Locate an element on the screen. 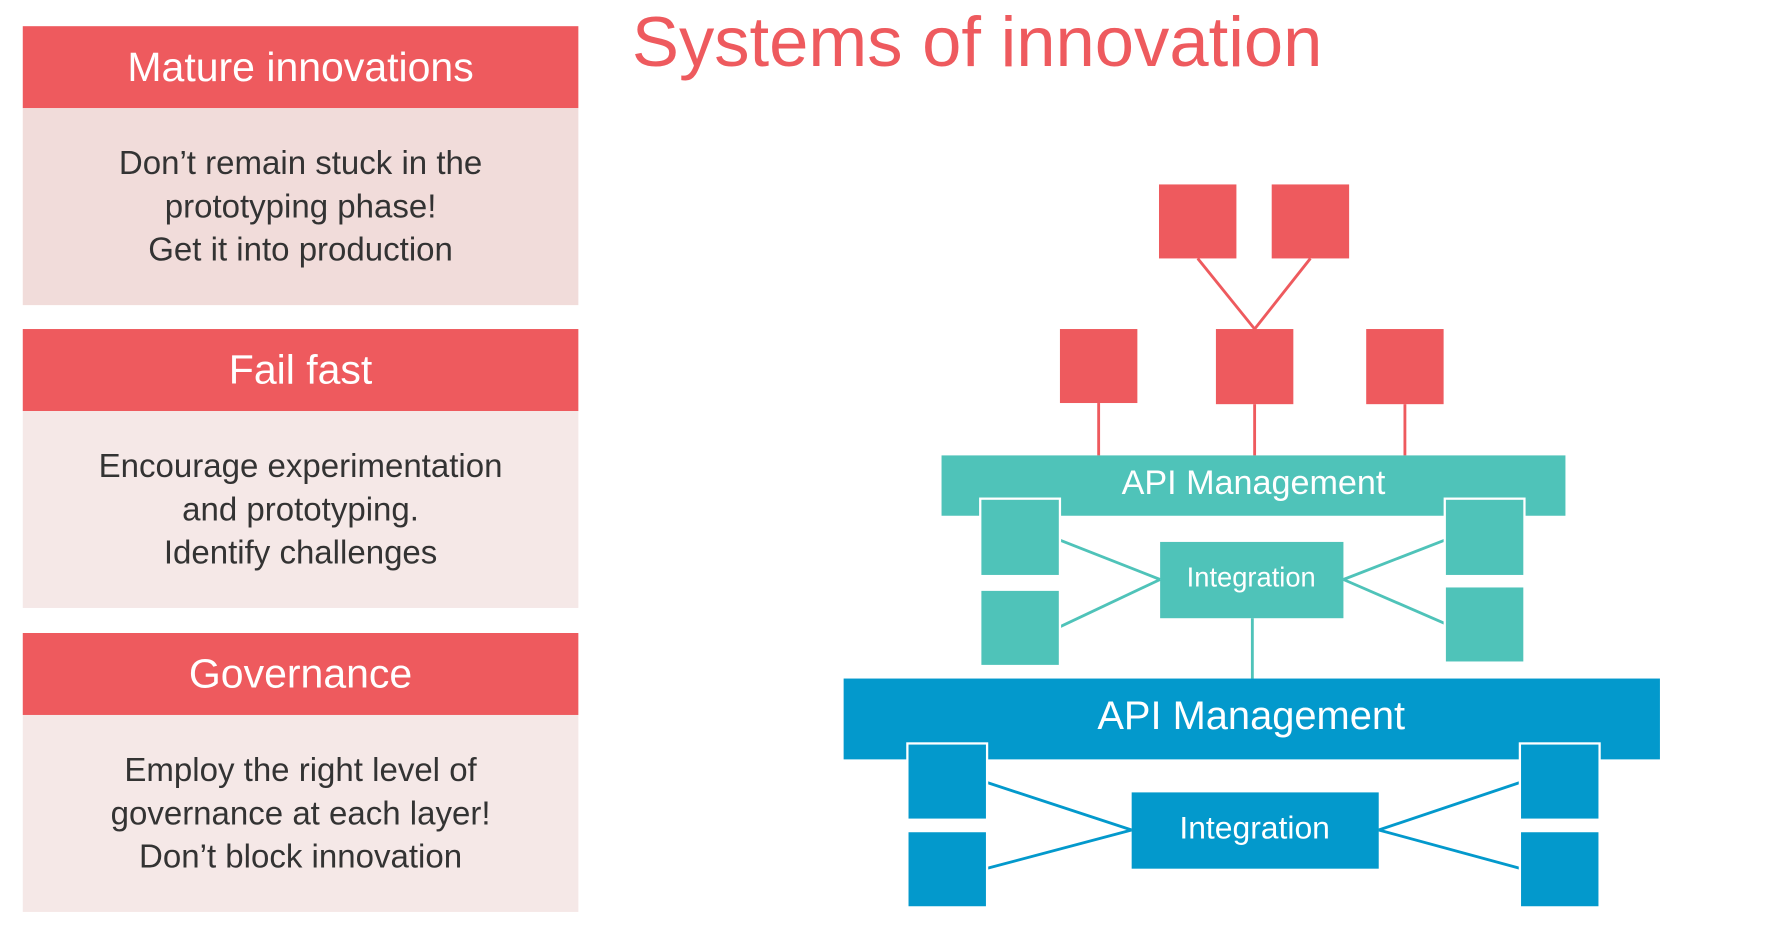 This screenshot has width=1776, height=926. innovation-connectors is located at coordinates (1252, 356).